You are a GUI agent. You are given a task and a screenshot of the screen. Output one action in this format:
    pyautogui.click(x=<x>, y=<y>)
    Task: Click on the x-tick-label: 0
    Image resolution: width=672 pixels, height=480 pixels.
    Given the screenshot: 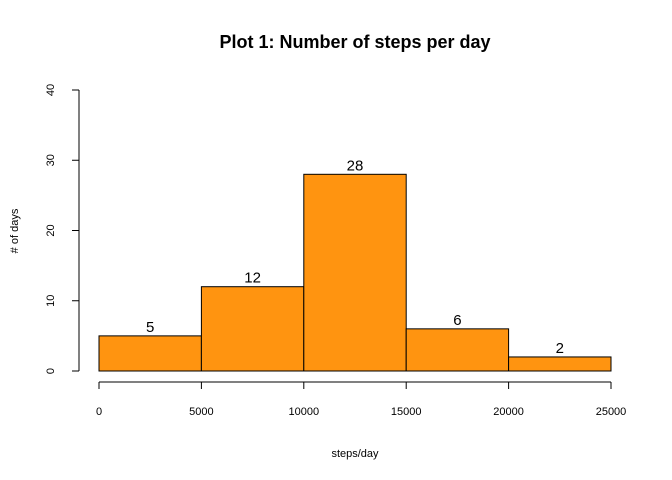 What is the action you would take?
    pyautogui.click(x=99, y=412)
    